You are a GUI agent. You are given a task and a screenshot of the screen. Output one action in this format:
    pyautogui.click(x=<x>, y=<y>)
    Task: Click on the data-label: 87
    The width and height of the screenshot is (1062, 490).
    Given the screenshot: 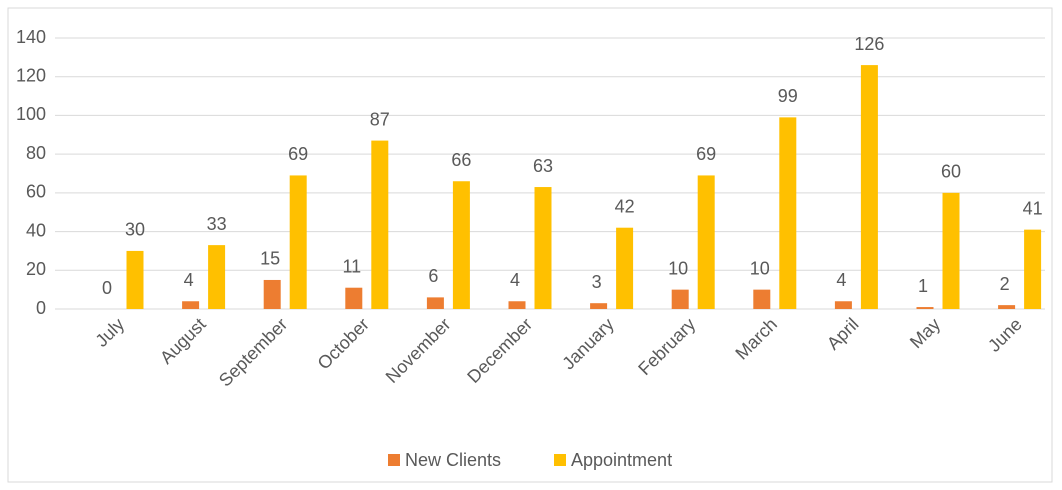 What is the action you would take?
    pyautogui.click(x=380, y=119)
    